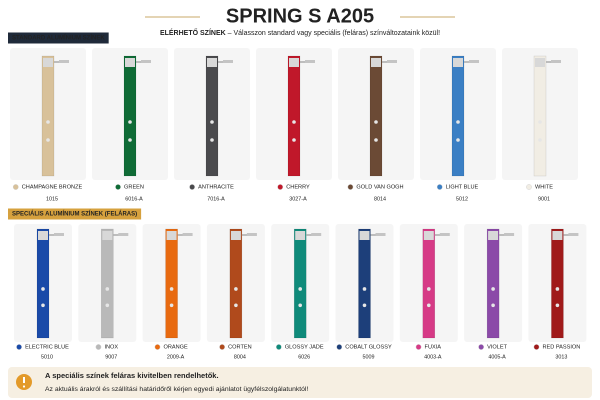  What do you see at coordinates (304, 357) in the screenshot?
I see `color-code: 6026` at bounding box center [304, 357].